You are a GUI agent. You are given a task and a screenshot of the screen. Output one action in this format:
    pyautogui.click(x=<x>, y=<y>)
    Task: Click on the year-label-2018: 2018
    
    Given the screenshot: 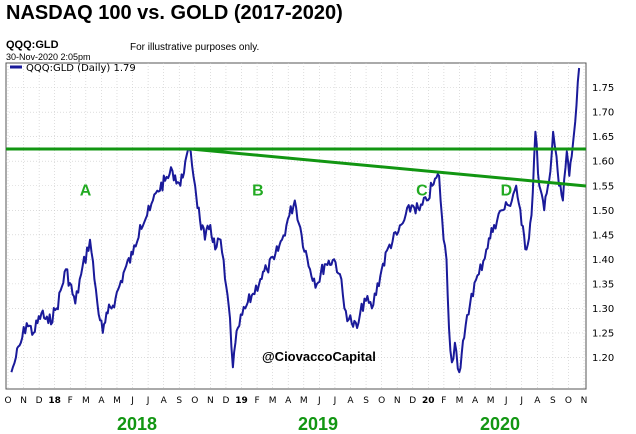 What is the action you would take?
    pyautogui.click(x=137, y=424)
    